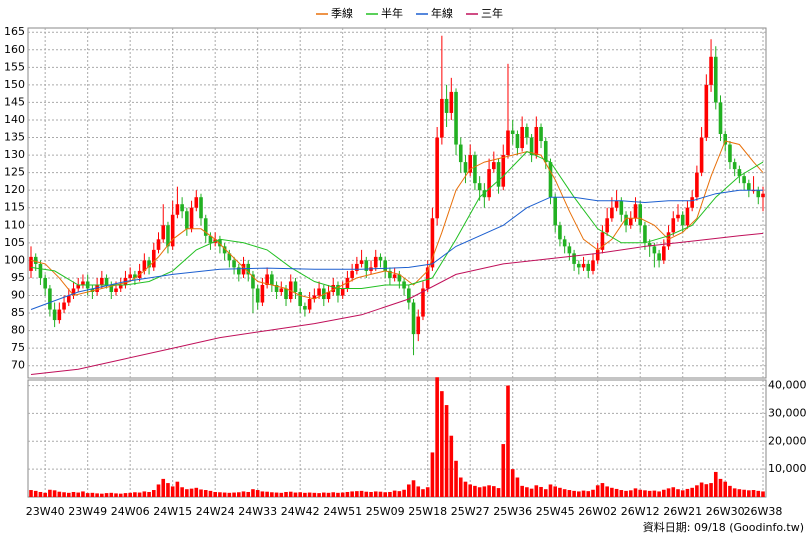  Describe the element at coordinates (87, 511) in the screenshot. I see `x-tick-label: 23W49` at that location.